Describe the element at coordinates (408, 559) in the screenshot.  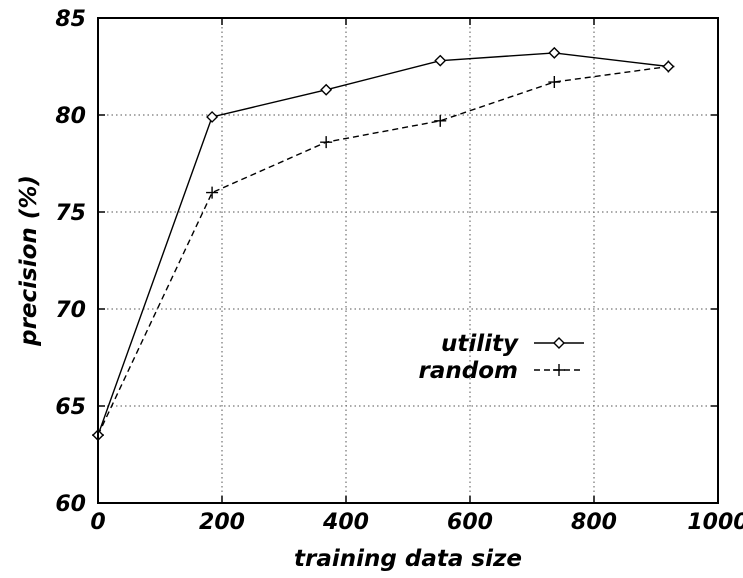
I see `x-axis-label: training data size` at that location.